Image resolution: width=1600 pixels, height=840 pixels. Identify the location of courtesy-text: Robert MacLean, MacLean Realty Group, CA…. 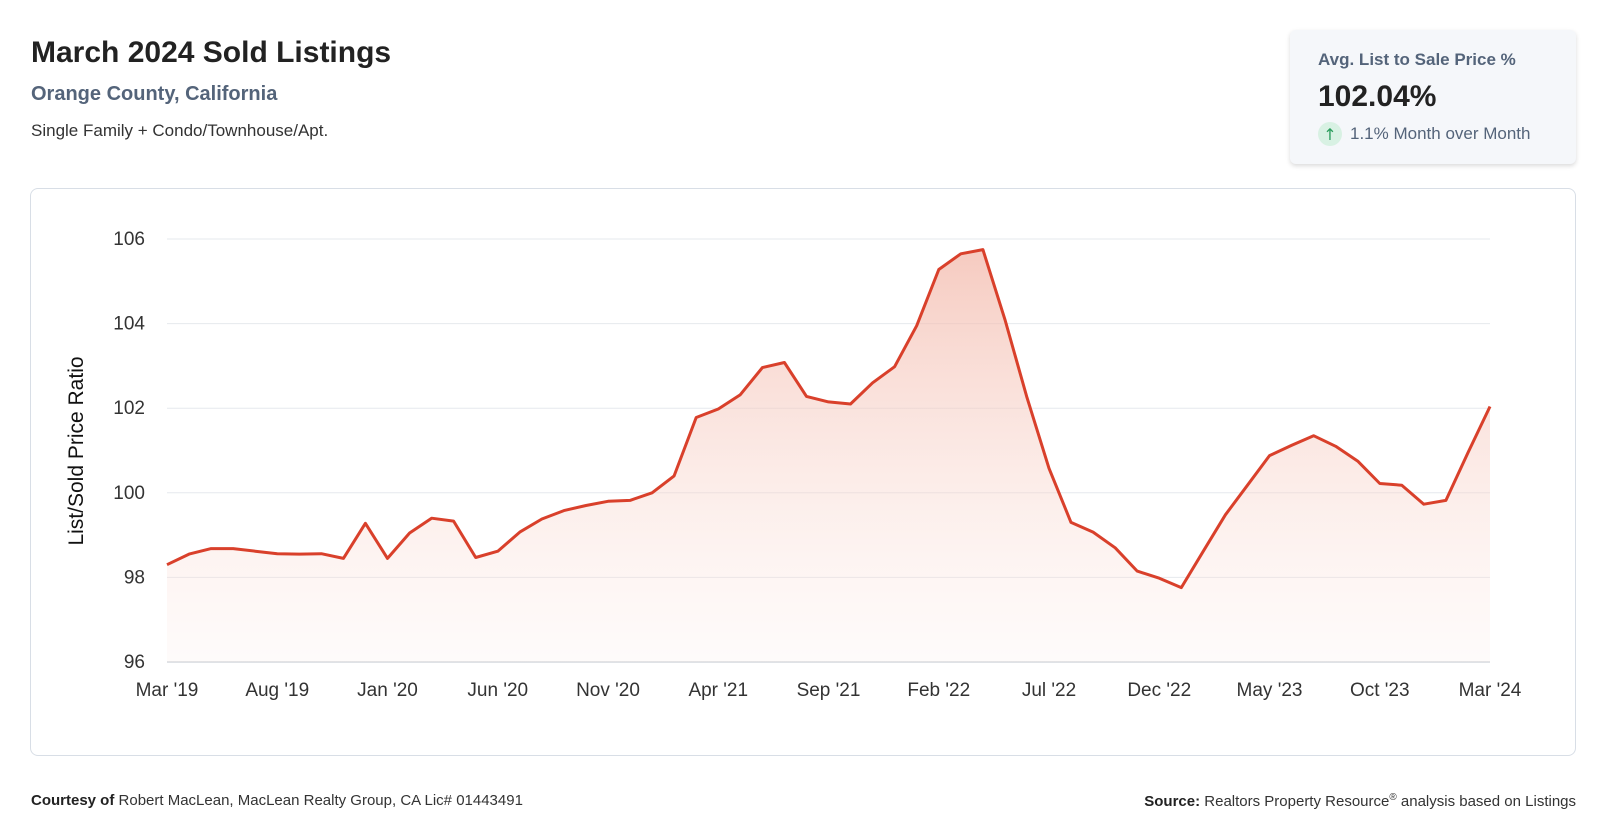
(320, 800).